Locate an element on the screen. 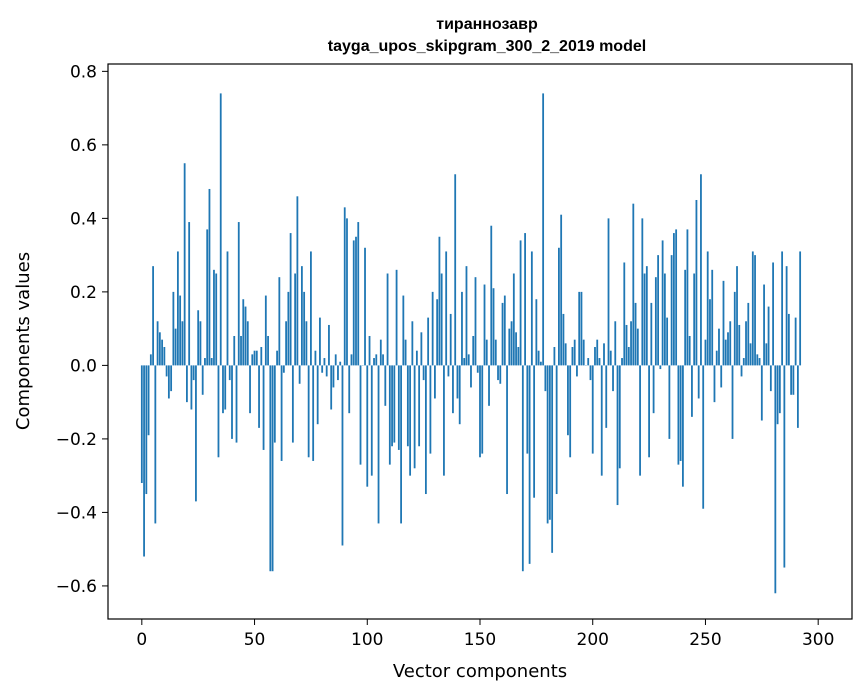 The width and height of the screenshot is (867, 696). y-tick-label: −0.6 is located at coordinates (76, 587).